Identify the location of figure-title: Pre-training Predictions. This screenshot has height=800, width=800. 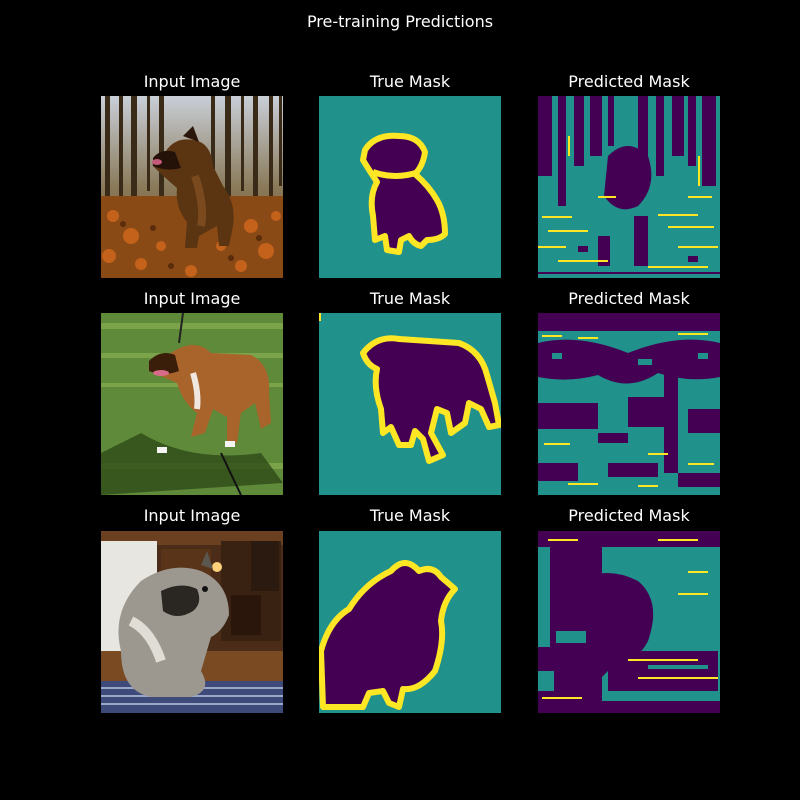
(400, 21).